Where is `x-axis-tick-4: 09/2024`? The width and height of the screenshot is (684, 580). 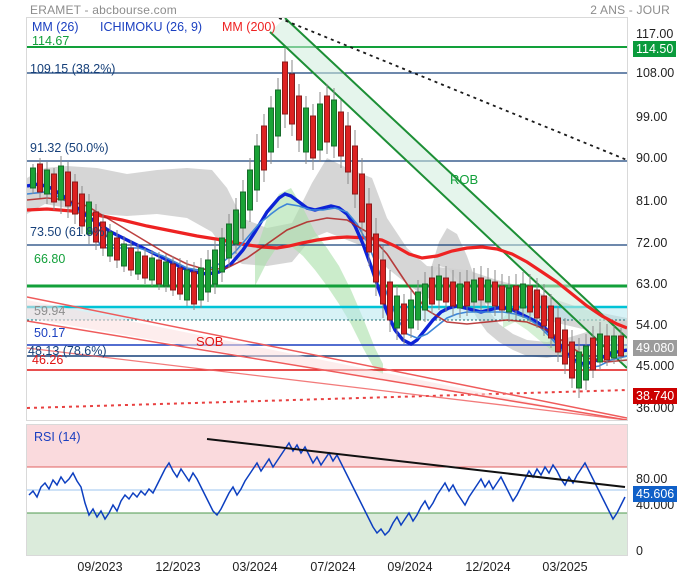 x-axis-tick-4: 09/2024 is located at coordinates (410, 567).